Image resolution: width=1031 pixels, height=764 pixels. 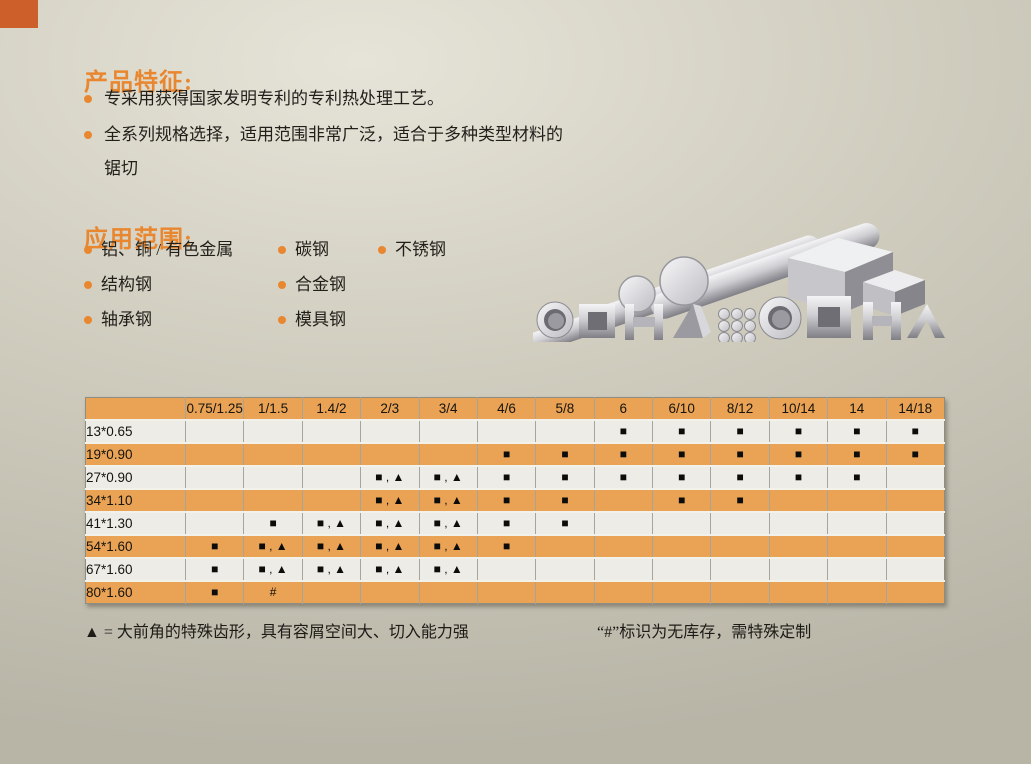 I want to click on column-header: 1/1.5, so click(x=273, y=409).